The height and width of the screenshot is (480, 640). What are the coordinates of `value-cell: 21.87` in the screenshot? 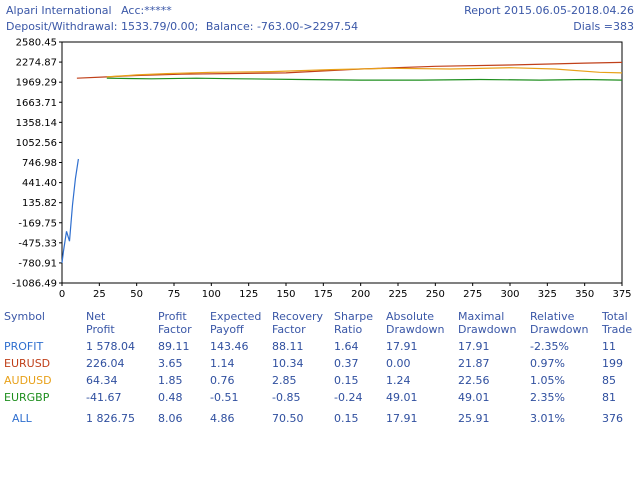 It's located at (474, 363).